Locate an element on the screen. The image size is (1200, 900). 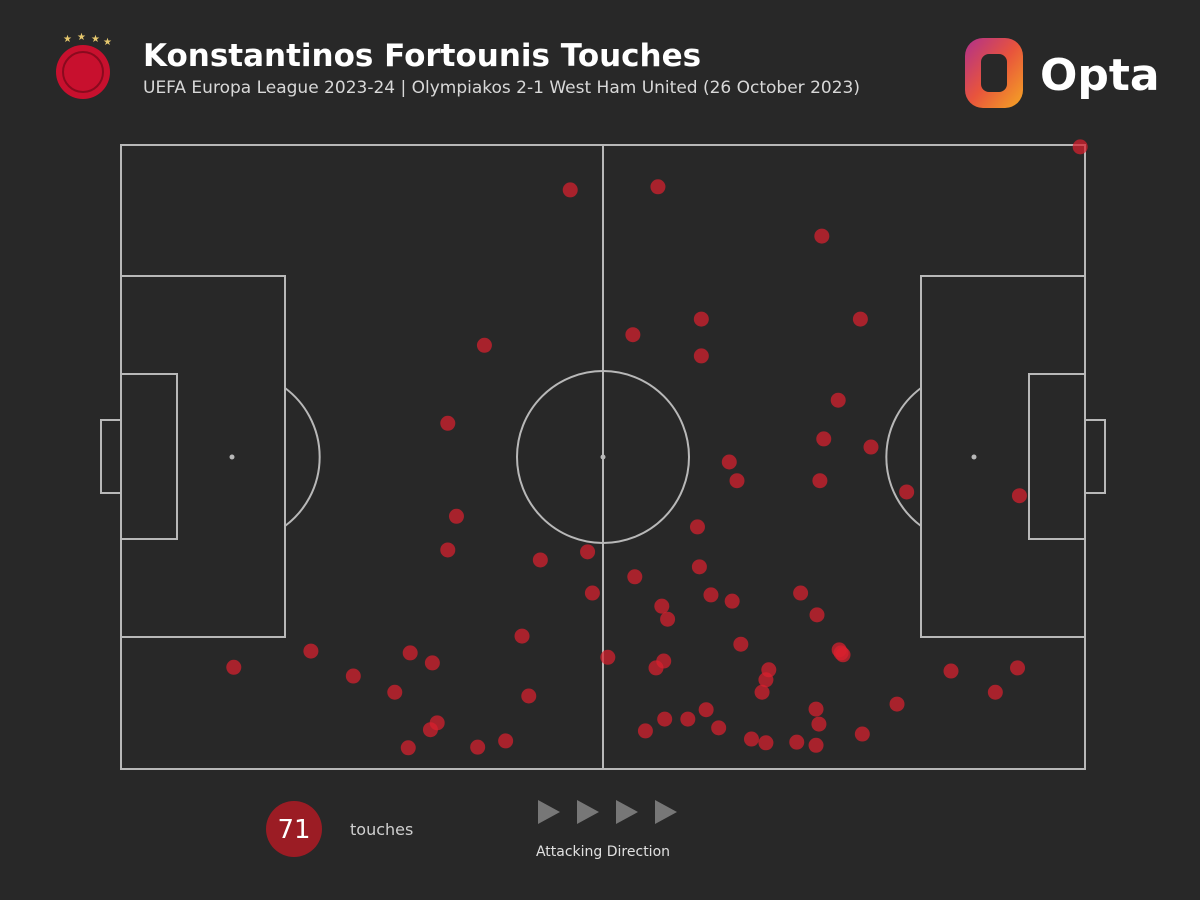
direction-arrows is located at coordinates (607, 812).